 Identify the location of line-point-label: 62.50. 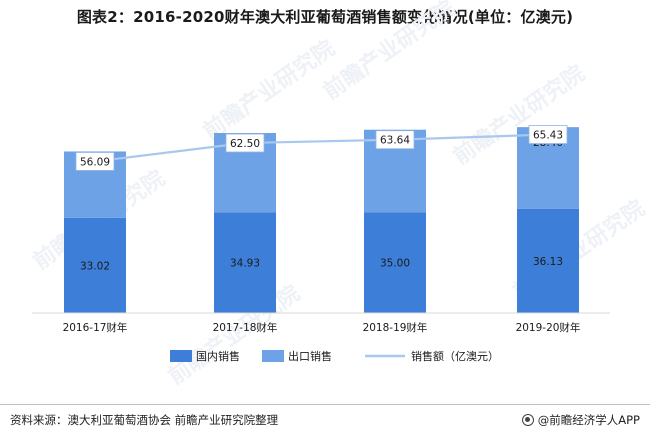
(245, 144).